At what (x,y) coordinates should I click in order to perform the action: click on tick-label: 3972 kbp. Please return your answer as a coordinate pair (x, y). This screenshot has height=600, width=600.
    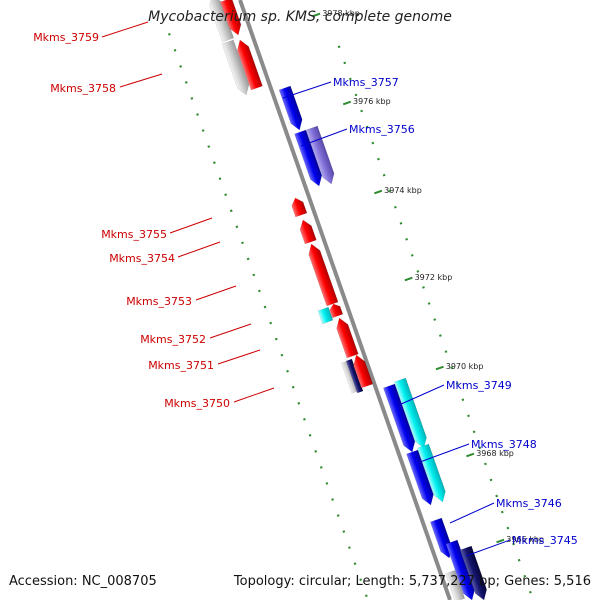
    Looking at the image, I should click on (434, 277).